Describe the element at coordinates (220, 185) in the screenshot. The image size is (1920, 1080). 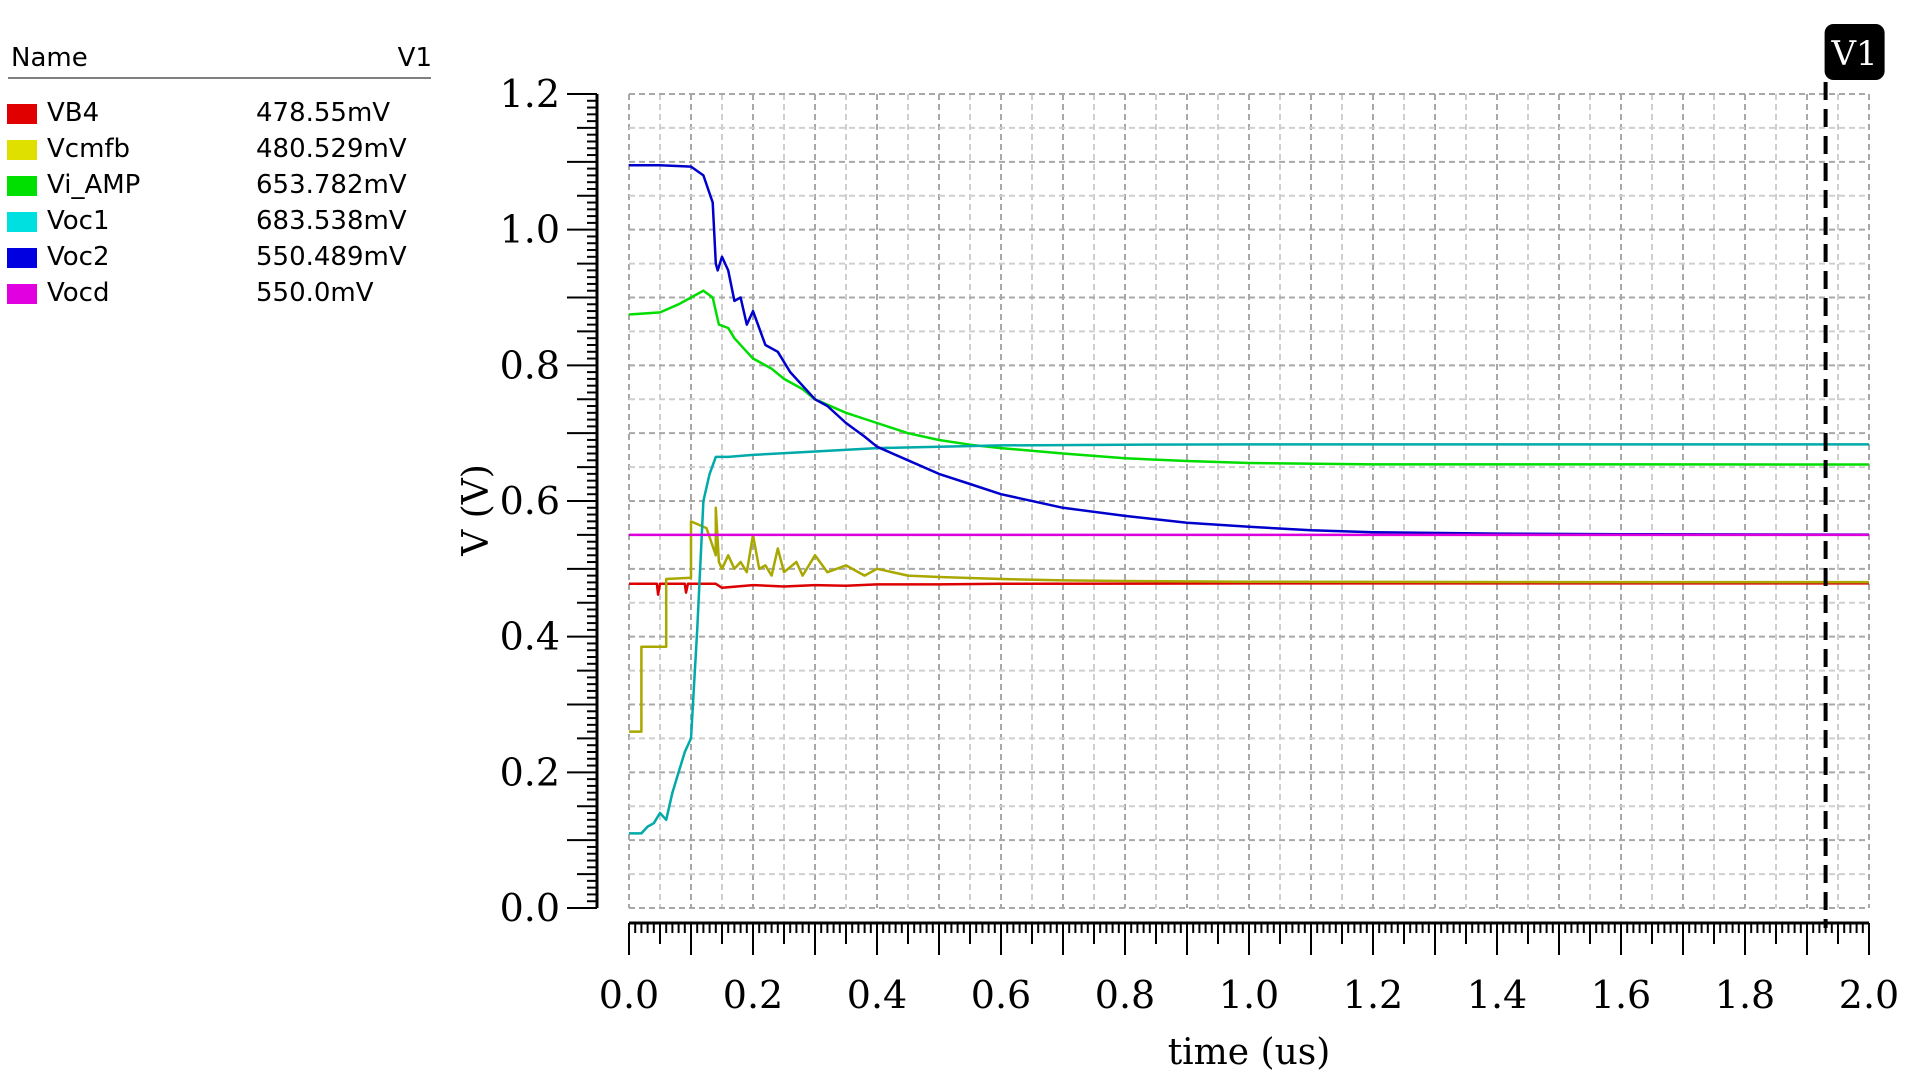
I see `legend-row-vi-amp: Vi_AMP 653.782mV` at that location.